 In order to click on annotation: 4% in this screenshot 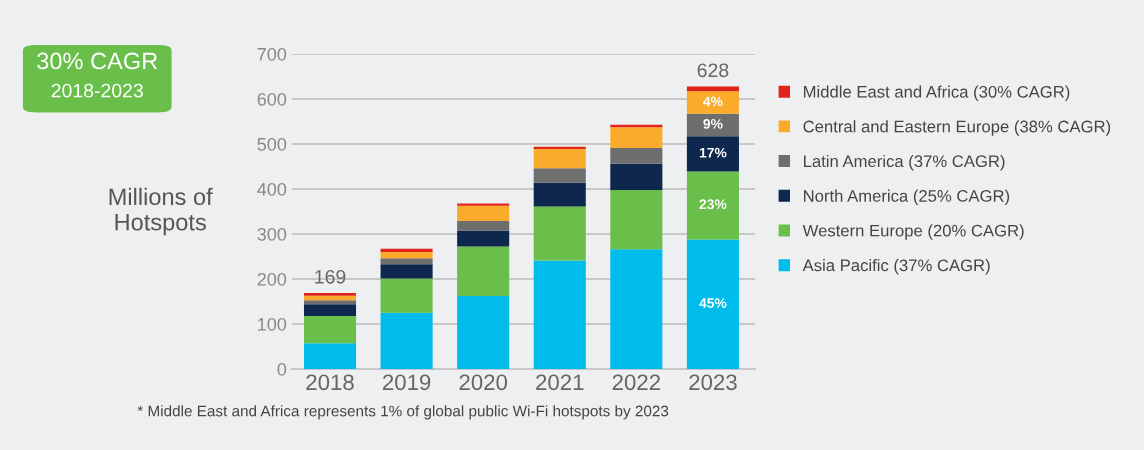, I will do `click(713, 101)`.